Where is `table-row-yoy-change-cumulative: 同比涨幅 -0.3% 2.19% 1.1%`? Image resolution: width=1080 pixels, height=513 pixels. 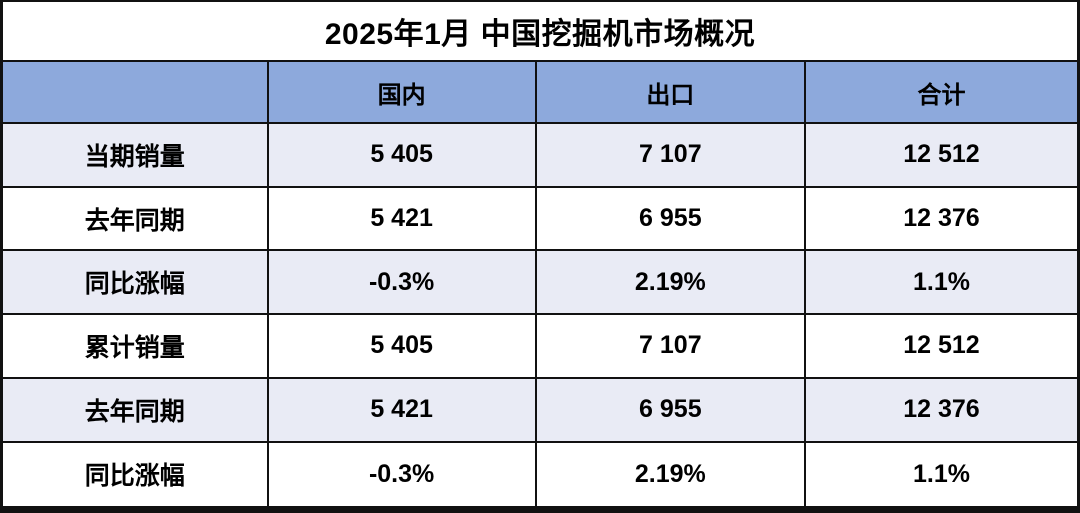 table-row-yoy-change-cumulative: 同比涨幅 -0.3% 2.19% 1.1% is located at coordinates (540, 475).